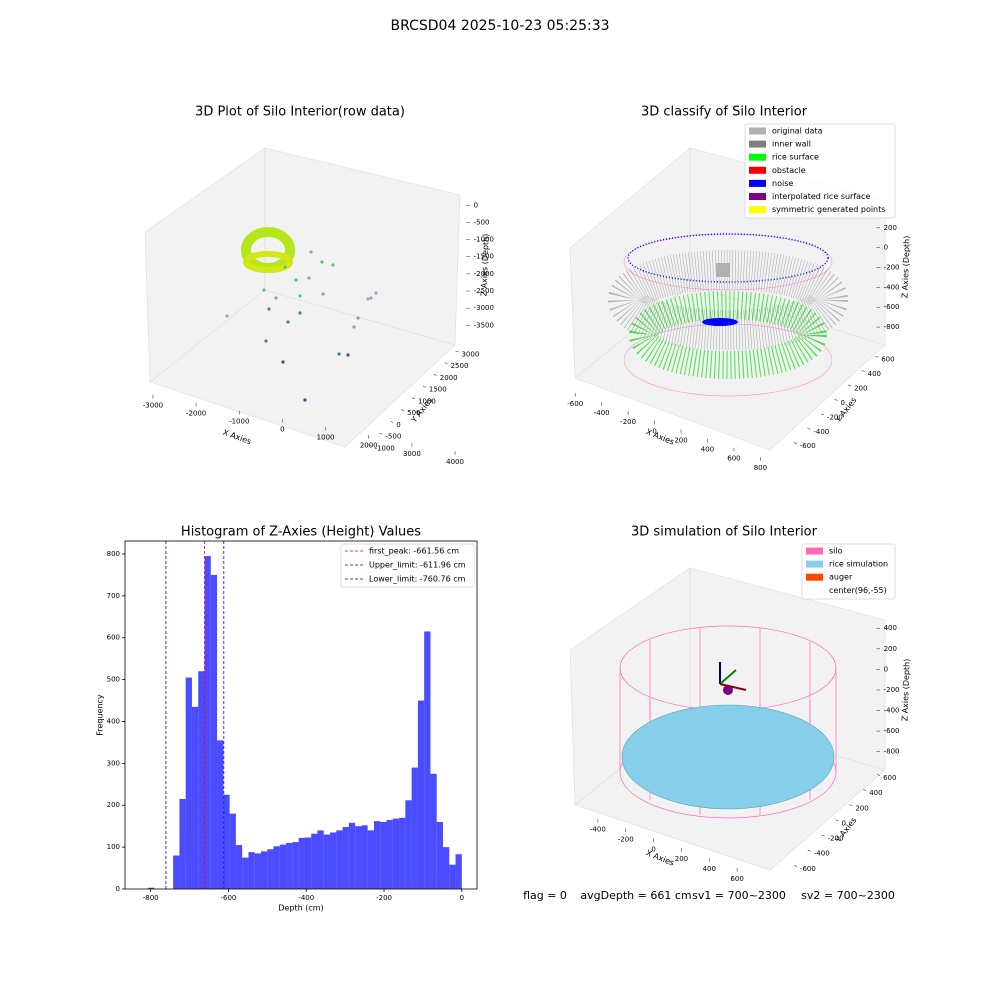 The height and width of the screenshot is (1000, 1000). What do you see at coordinates (681, 859) in the screenshot?
I see `x-tick-label: 200` at bounding box center [681, 859].